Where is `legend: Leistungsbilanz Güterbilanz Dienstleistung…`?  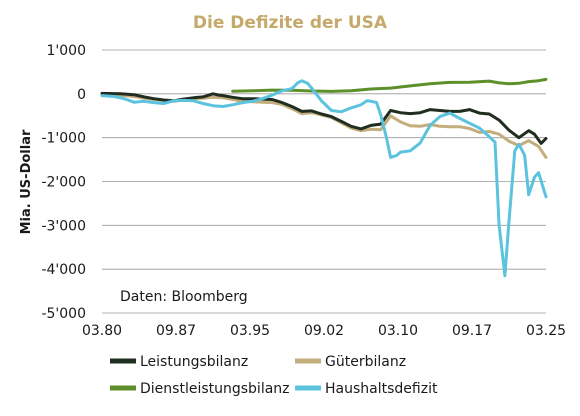
legend: Leistungsbilanz Güterbilanz Dienstleistung… is located at coordinates (274, 375).